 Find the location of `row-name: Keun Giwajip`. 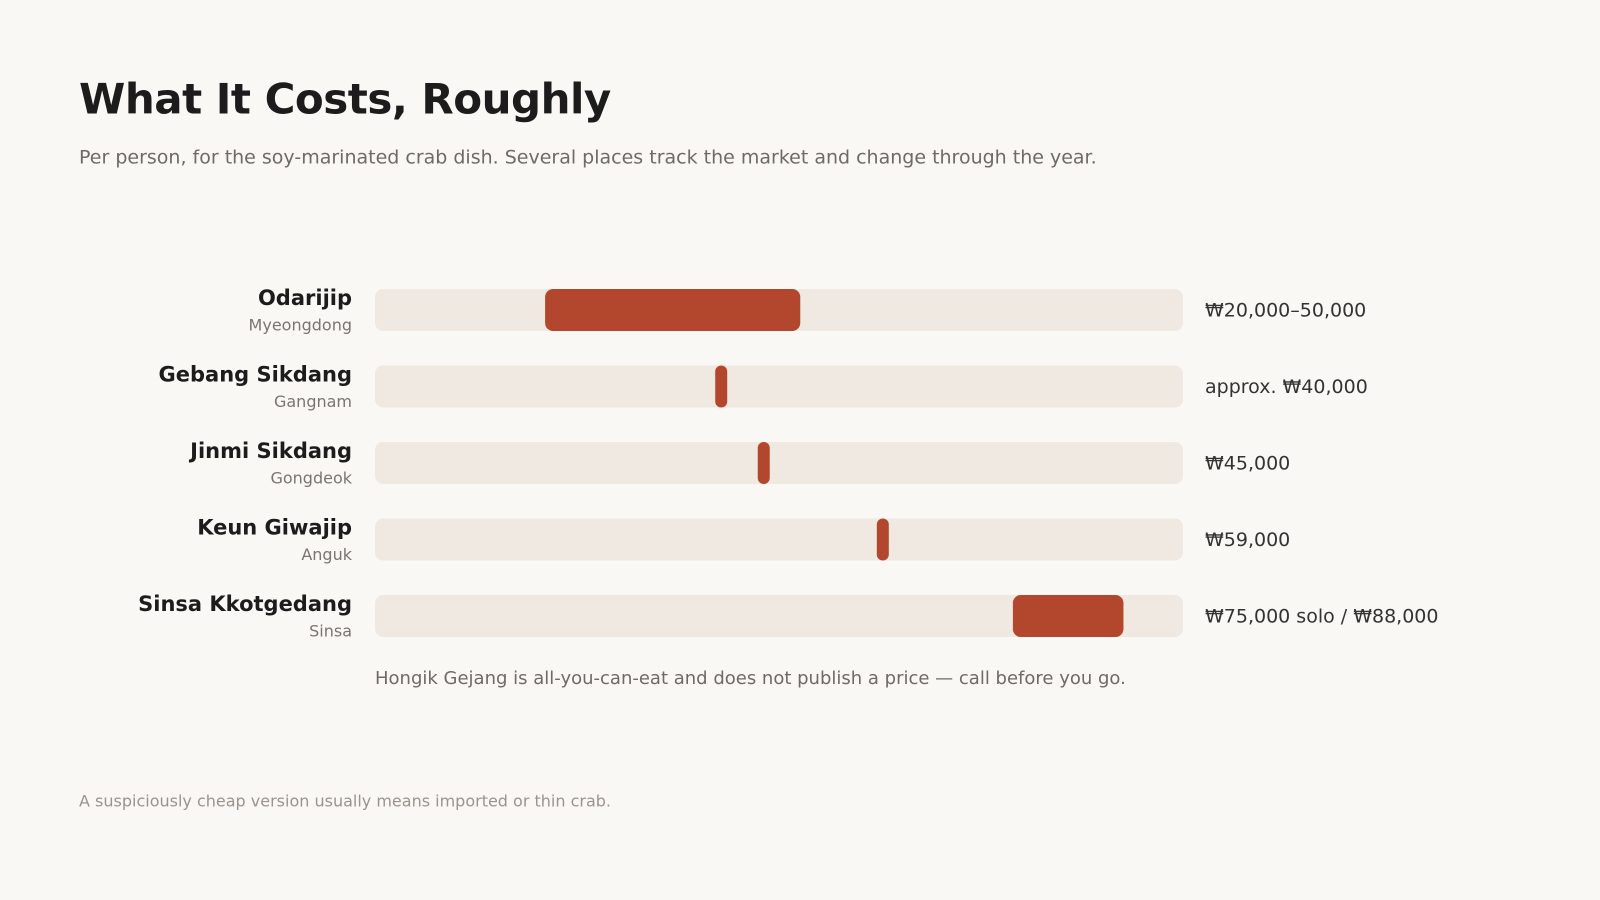

row-name: Keun Giwajip is located at coordinates (274, 528).